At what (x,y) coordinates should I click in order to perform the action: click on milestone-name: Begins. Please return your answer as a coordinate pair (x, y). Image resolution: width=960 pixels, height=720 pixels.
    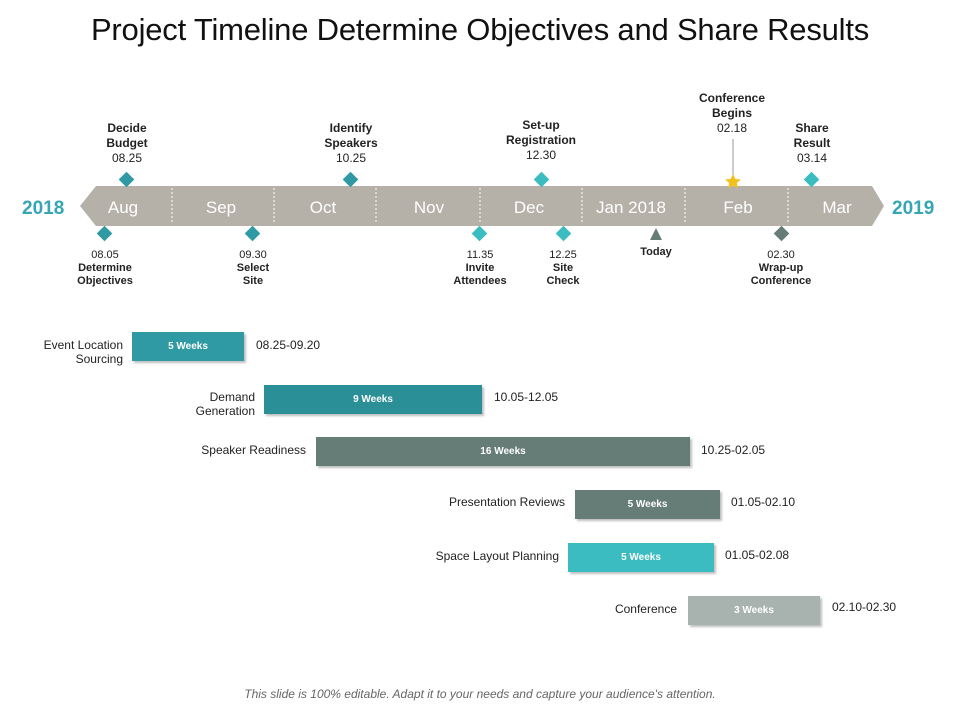
    Looking at the image, I should click on (731, 113).